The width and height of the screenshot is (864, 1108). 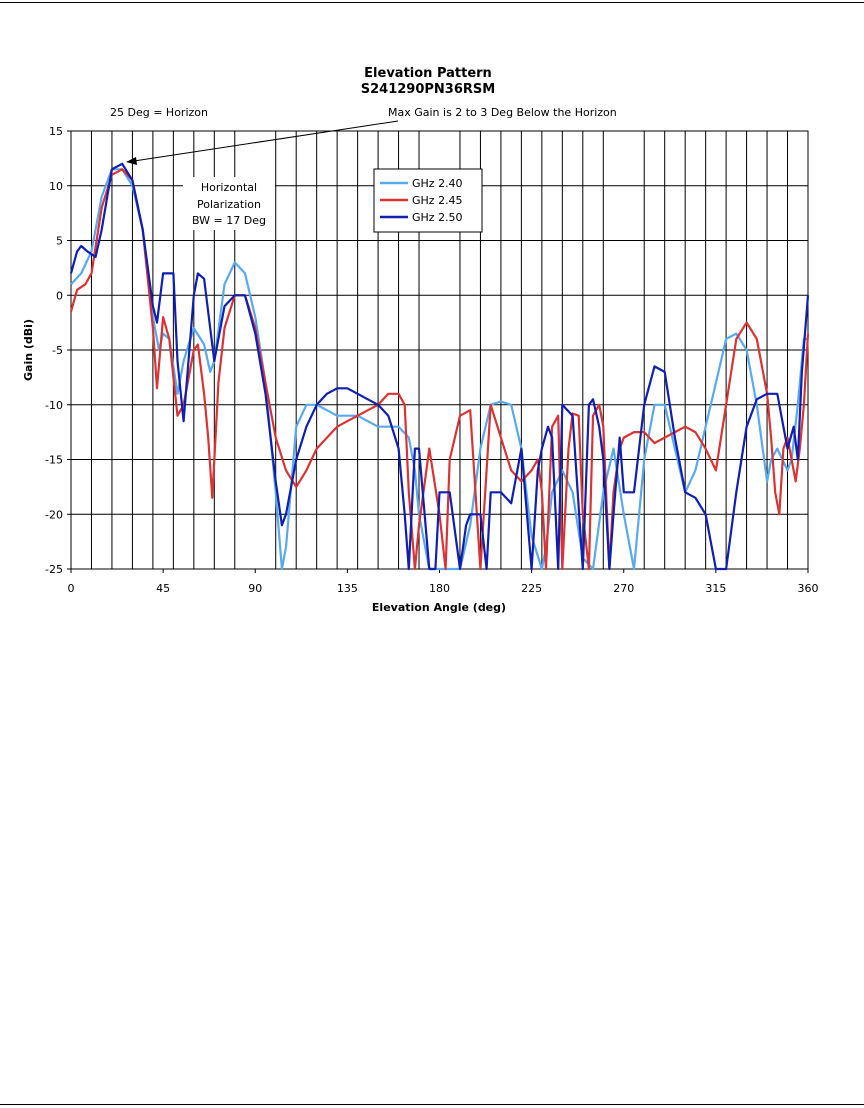 I want to click on polarization-line-1: Horizontal, so click(x=229, y=187).